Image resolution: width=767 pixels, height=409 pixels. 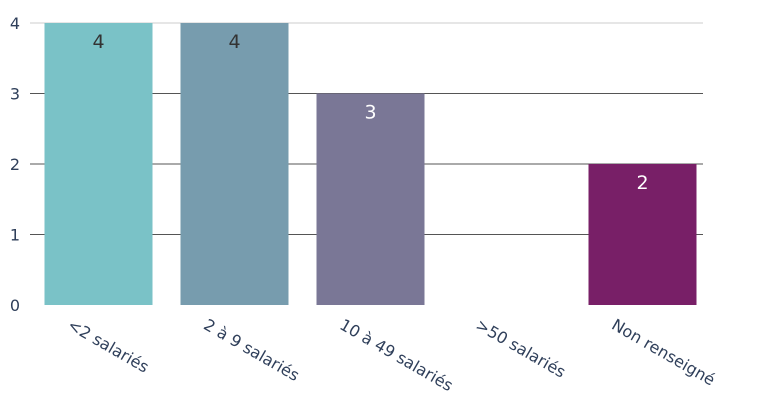 I want to click on bar-data-label: 2, so click(x=642, y=183).